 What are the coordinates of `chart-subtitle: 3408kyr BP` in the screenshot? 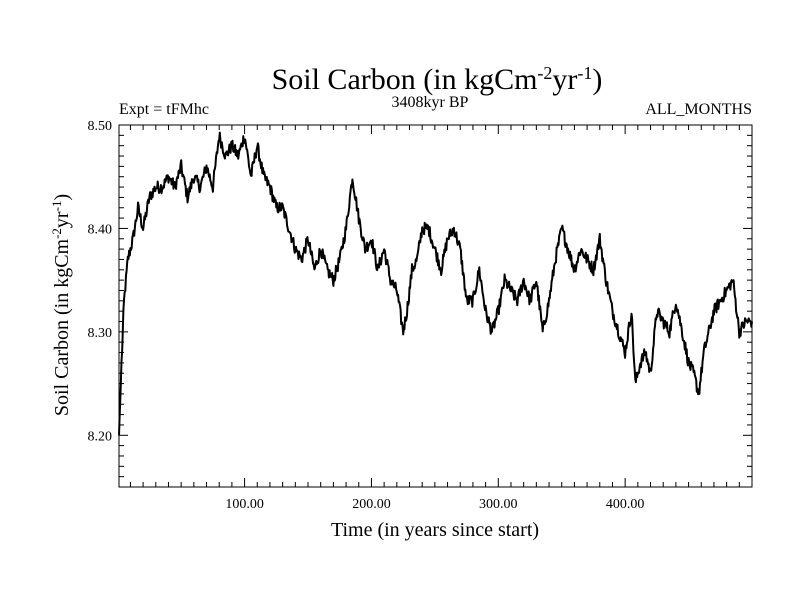 It's located at (430, 102).